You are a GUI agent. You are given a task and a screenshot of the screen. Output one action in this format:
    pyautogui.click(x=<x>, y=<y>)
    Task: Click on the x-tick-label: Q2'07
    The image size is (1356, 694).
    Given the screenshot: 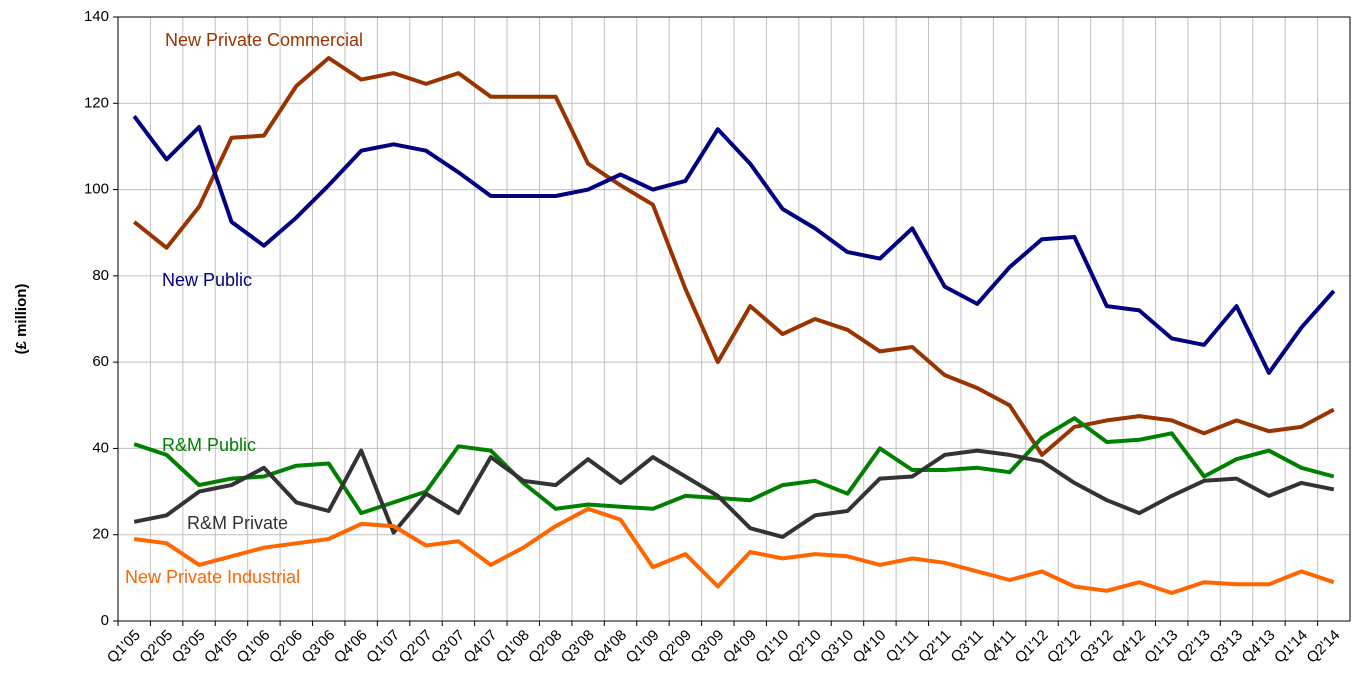 What is the action you would take?
    pyautogui.click(x=416, y=647)
    